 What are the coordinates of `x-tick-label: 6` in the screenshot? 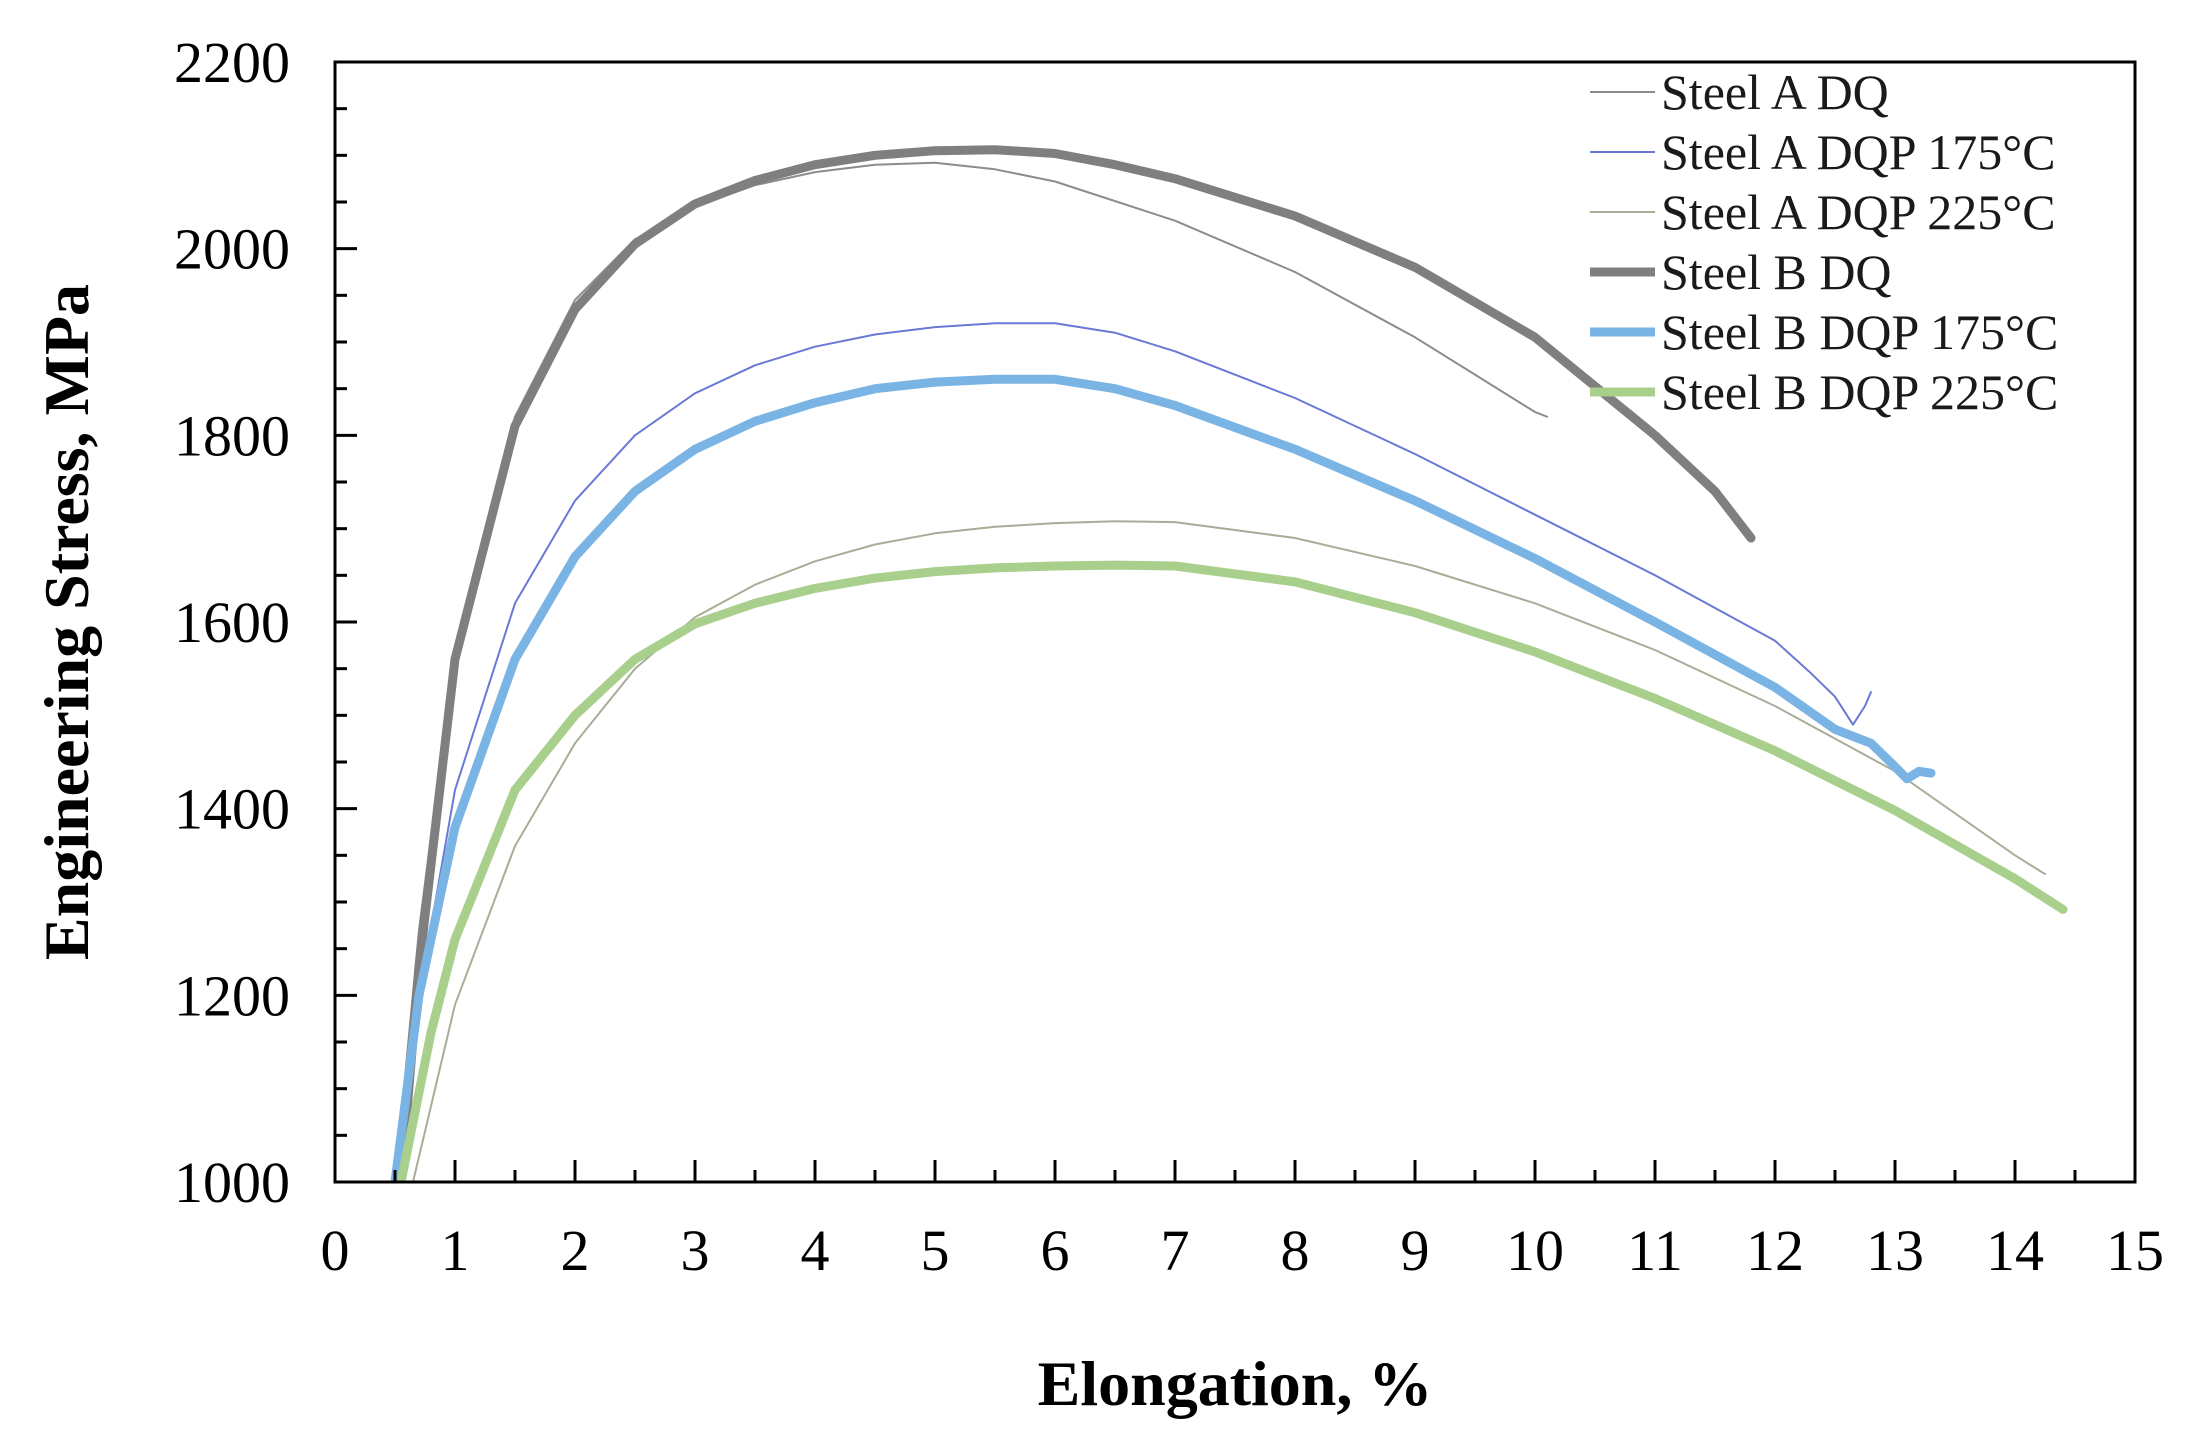 It's located at (1055, 1250).